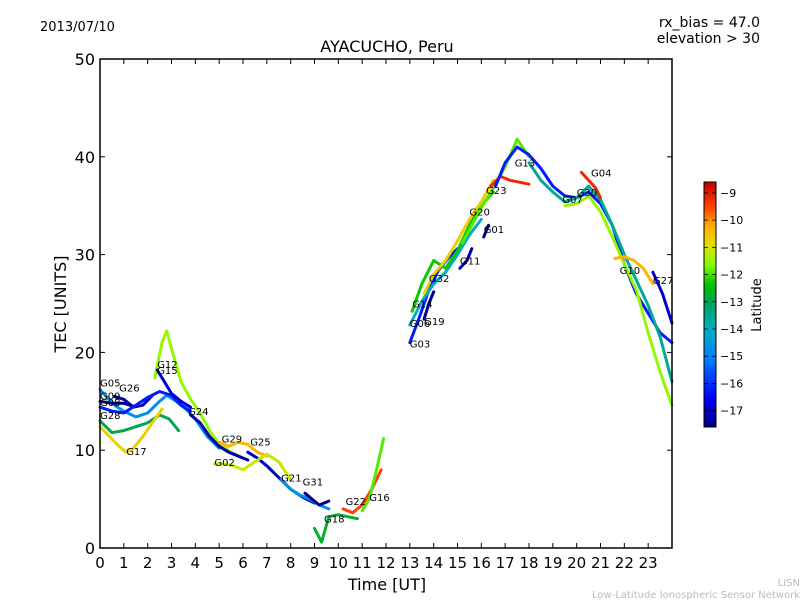 Image resolution: width=800 pixels, height=600 pixels. Describe the element at coordinates (85, 450) in the screenshot. I see `y-tick-label: 10` at that location.